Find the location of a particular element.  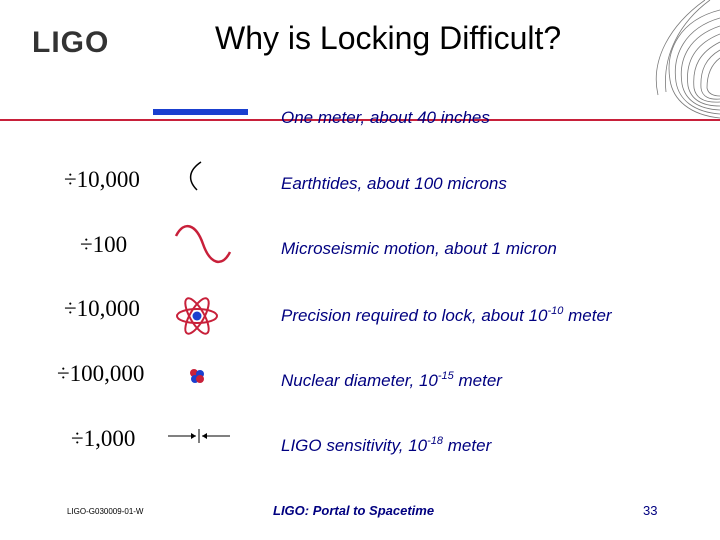

blue-bar-icon is located at coordinates (200, 112).